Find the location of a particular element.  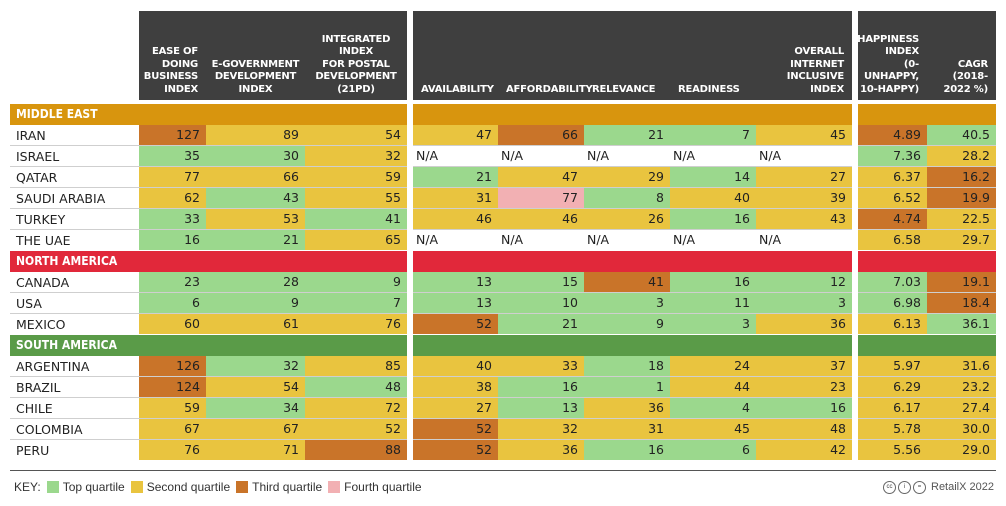

data-cell-egov: 30 is located at coordinates (255, 156).